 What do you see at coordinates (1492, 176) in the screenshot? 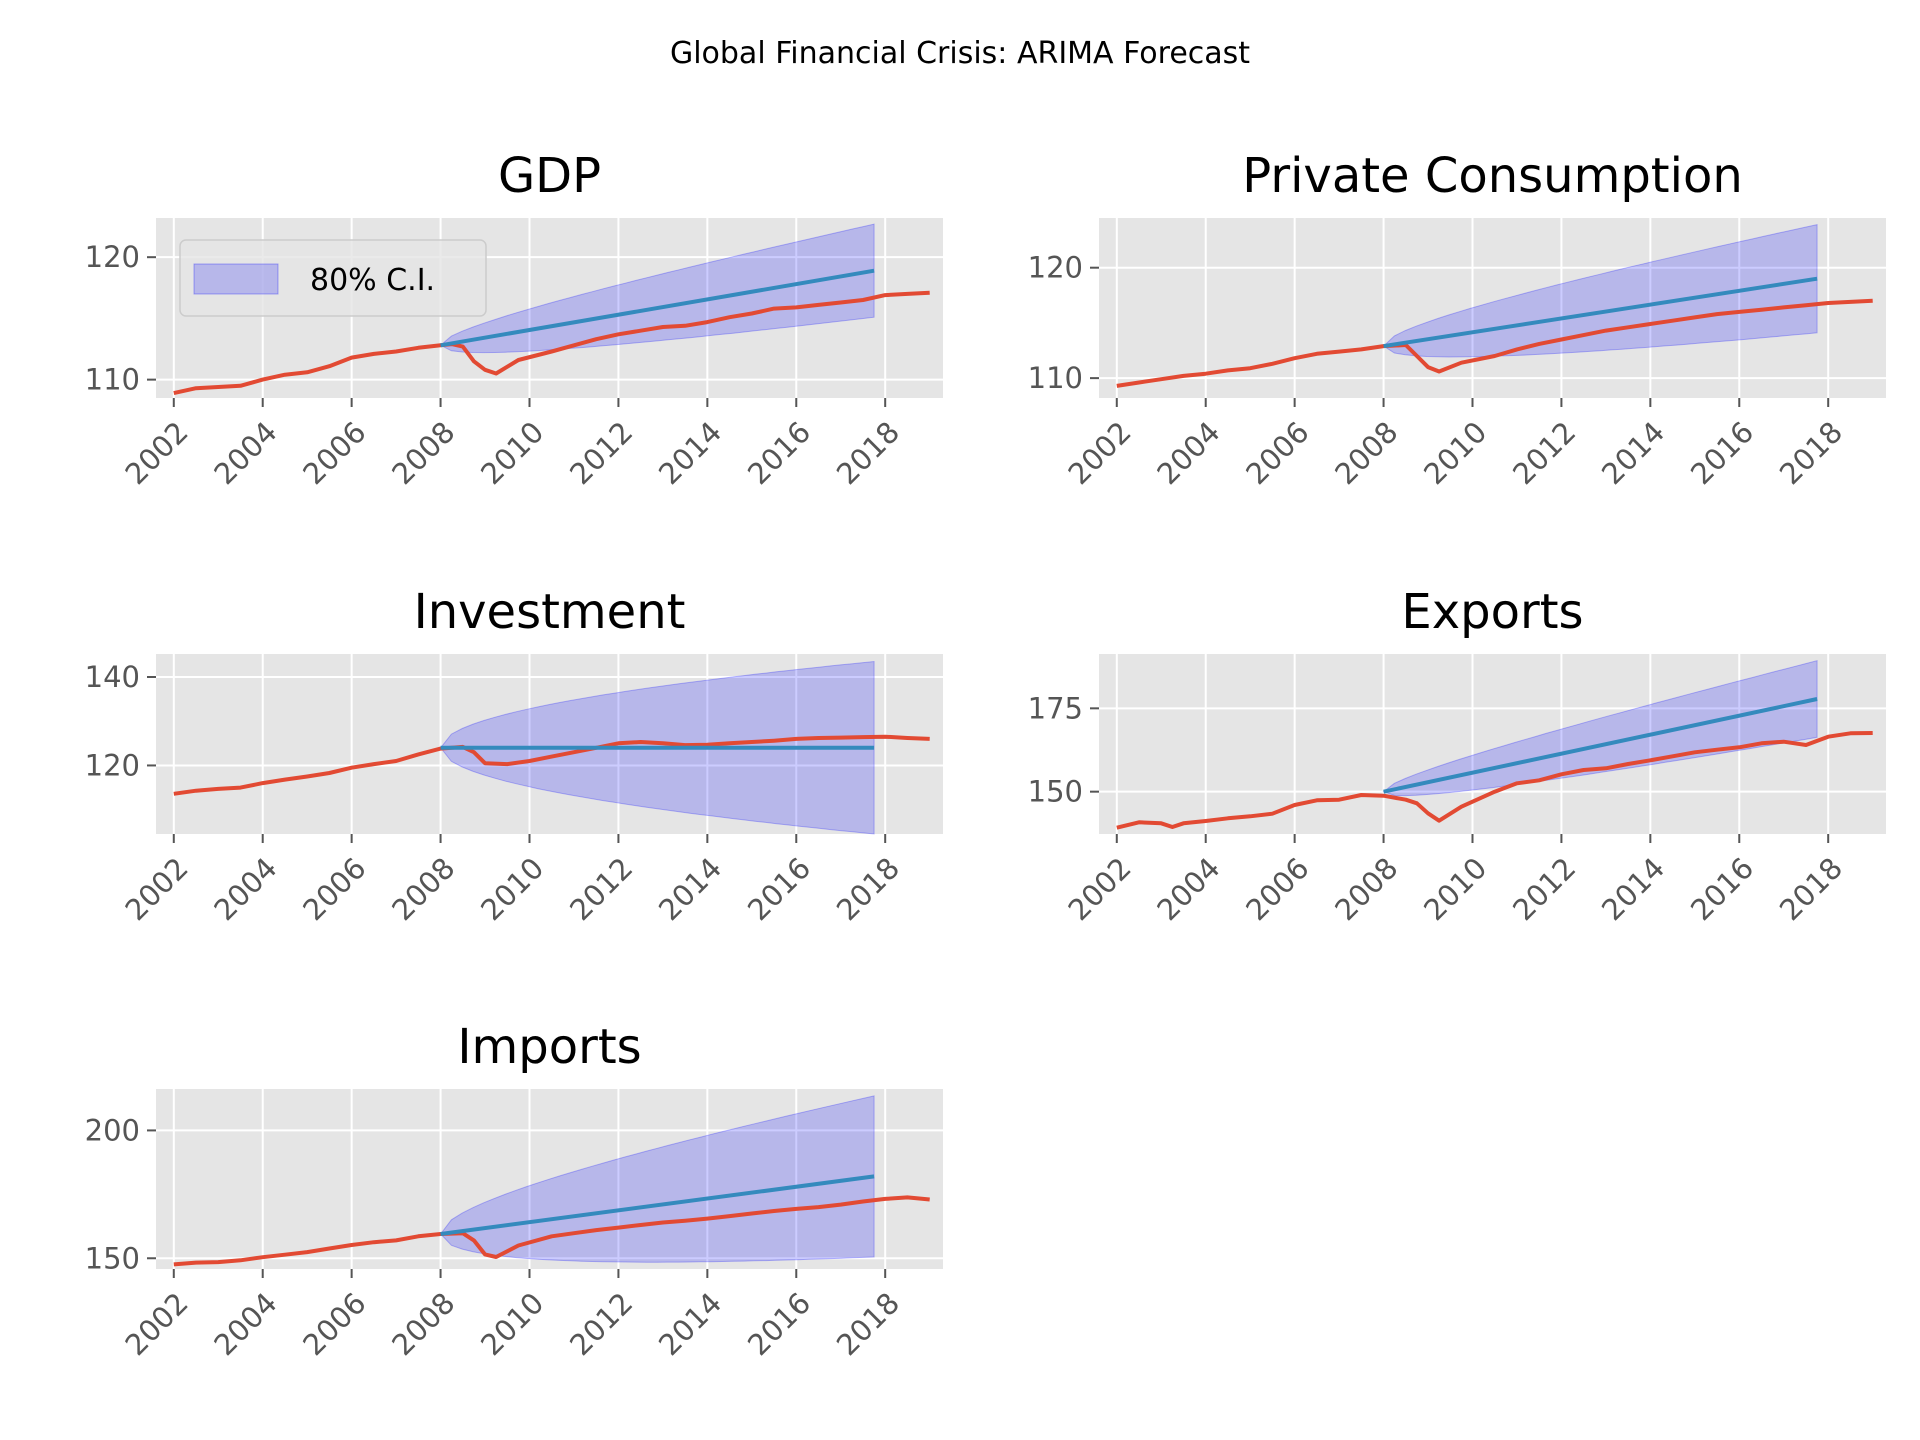
I see `panel-title: Private Consumption` at bounding box center [1492, 176].